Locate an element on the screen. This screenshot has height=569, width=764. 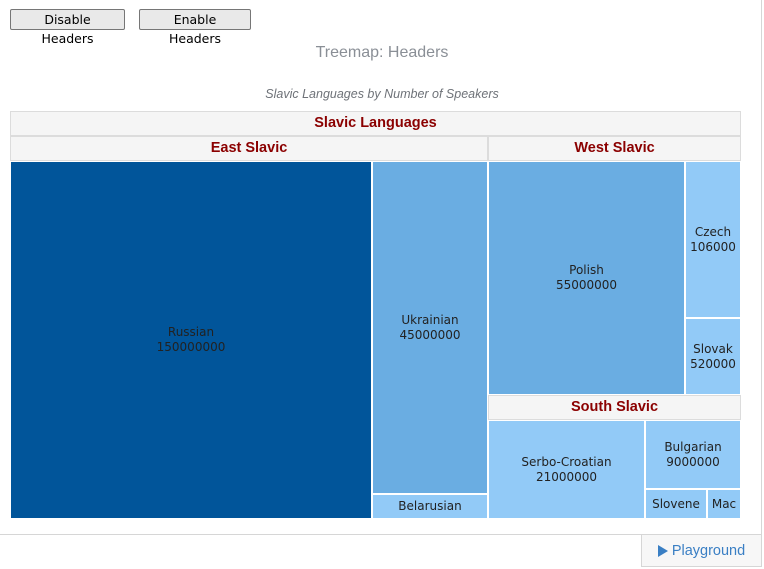
tile-value: 55000000 is located at coordinates (586, 285).